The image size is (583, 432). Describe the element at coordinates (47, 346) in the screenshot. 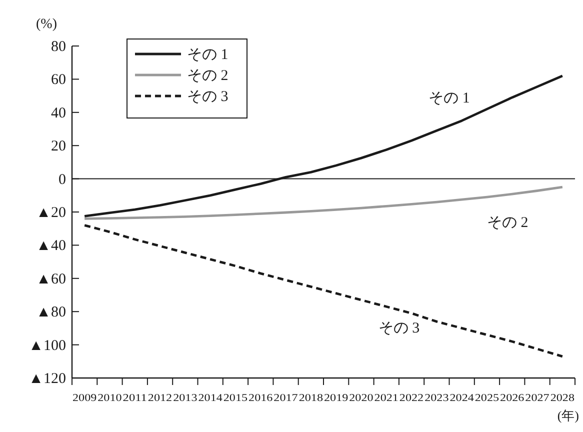

I see `y-tick-label: ▲100` at that location.